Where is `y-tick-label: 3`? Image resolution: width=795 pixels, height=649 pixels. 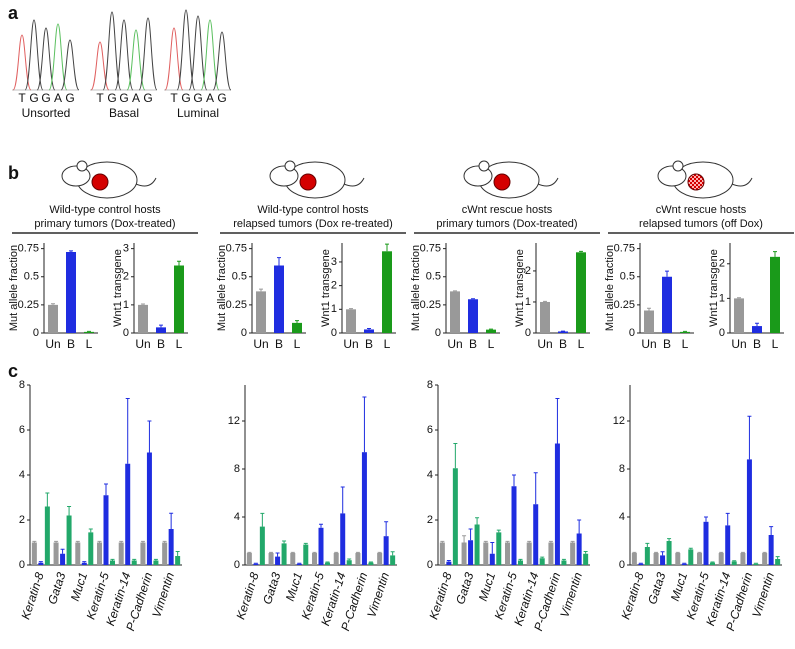 y-tick-label: 3 is located at coordinates (334, 262).